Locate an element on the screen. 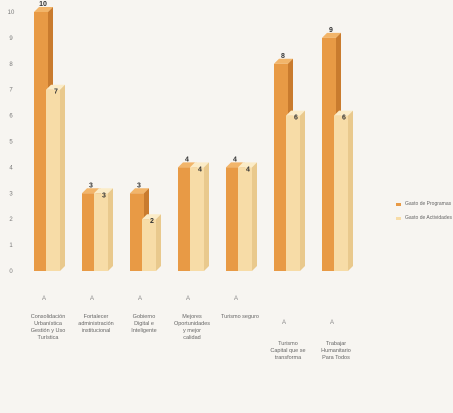  y-tick-label: 7 is located at coordinates (11, 91).